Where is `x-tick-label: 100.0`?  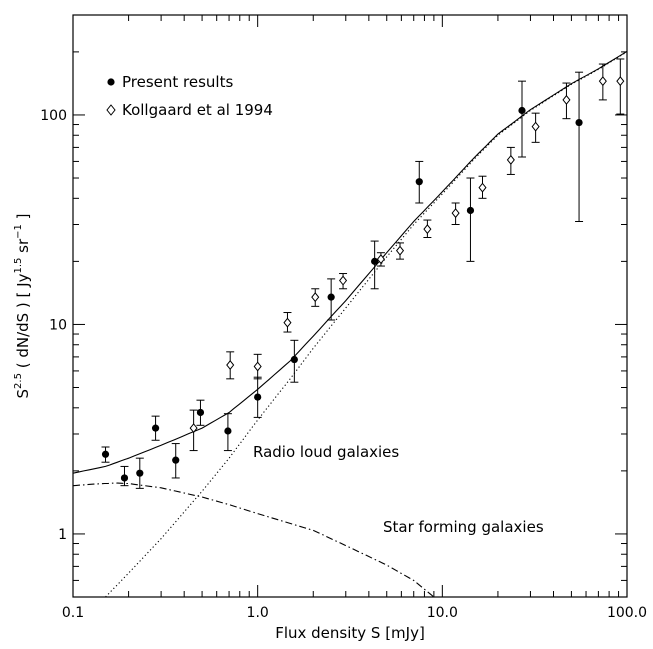
x-tick-label: 100.0 is located at coordinates (627, 613).